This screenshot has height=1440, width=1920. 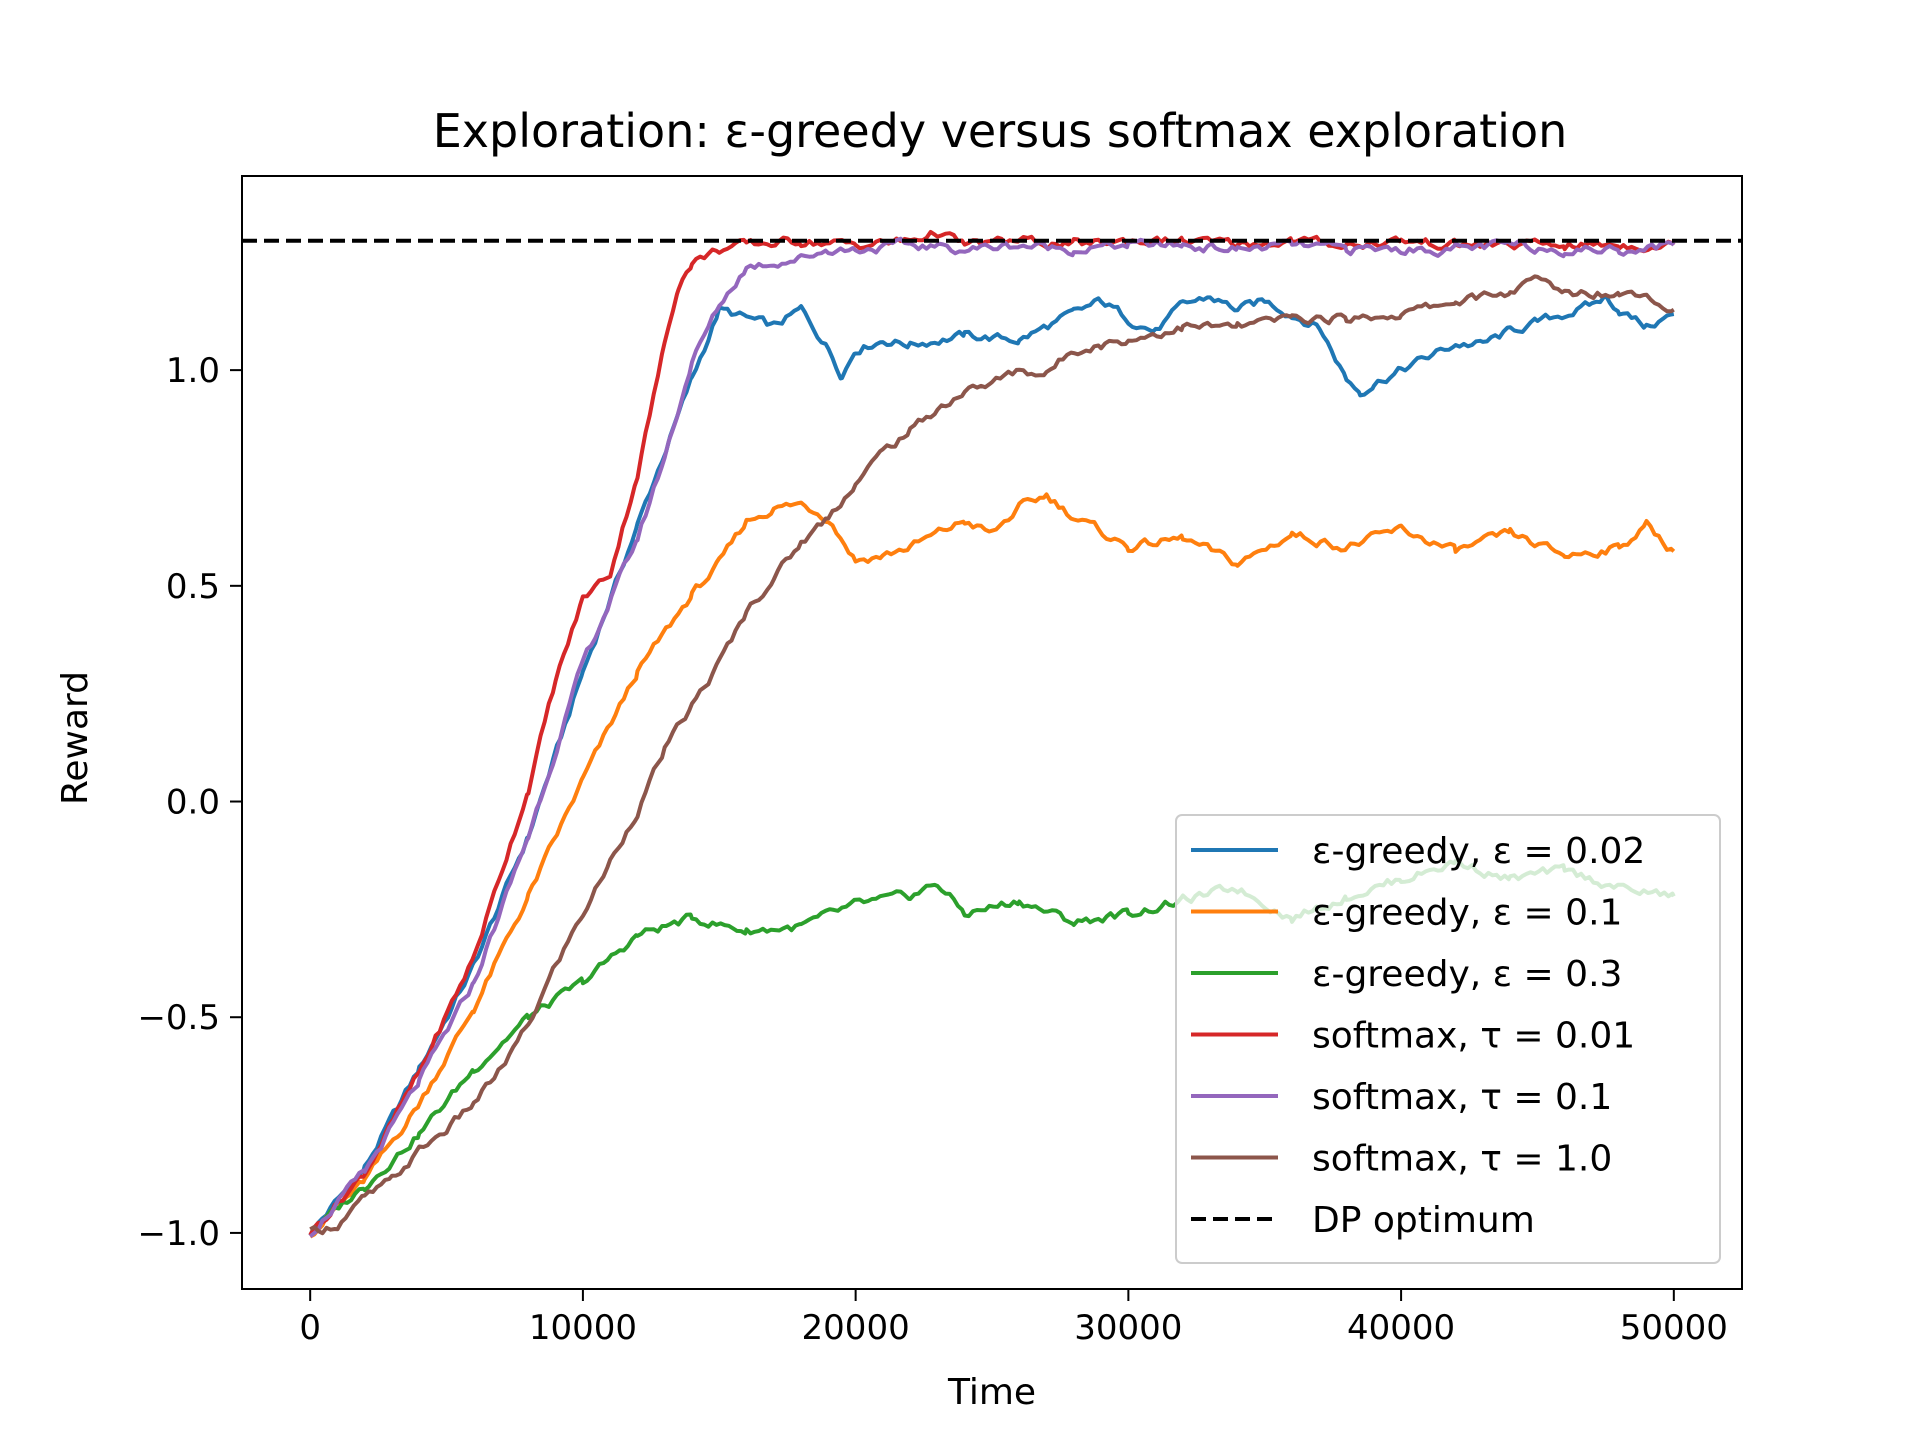 What do you see at coordinates (178, 1234) in the screenshot?
I see `y-tick-label: −1.0` at bounding box center [178, 1234].